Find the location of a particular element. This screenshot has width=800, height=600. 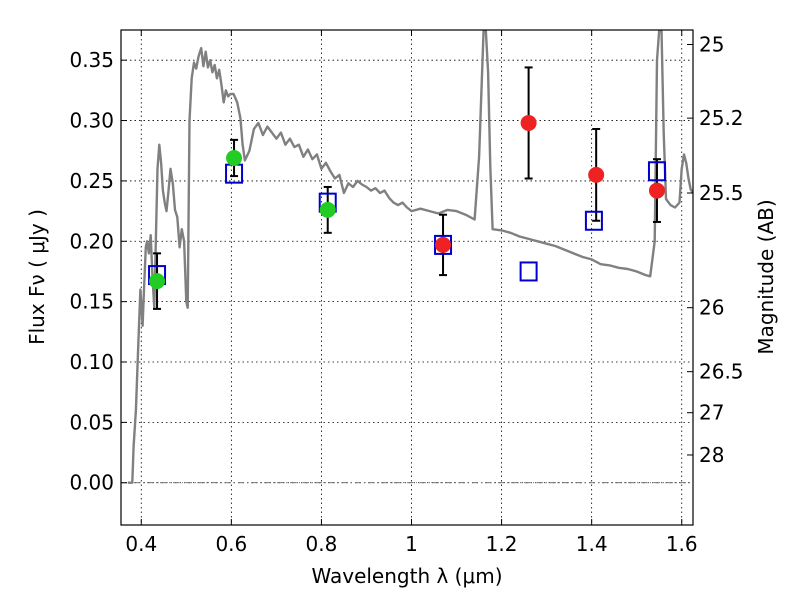

x-tick-label: 1 is located at coordinates (411, 544).